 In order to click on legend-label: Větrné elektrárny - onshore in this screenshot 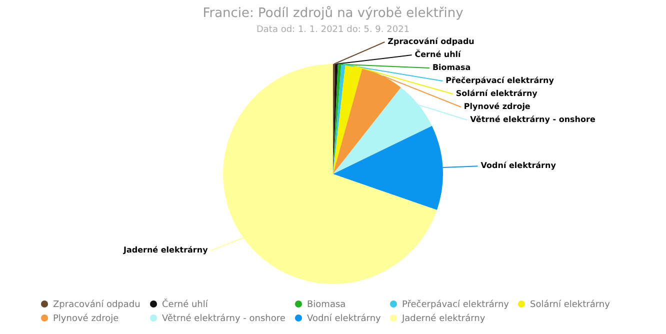, I will do `click(224, 318)`.